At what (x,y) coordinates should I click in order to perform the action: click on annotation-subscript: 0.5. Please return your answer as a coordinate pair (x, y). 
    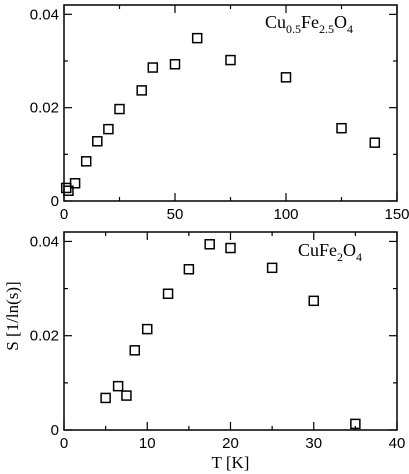
    Looking at the image, I should click on (293, 29).